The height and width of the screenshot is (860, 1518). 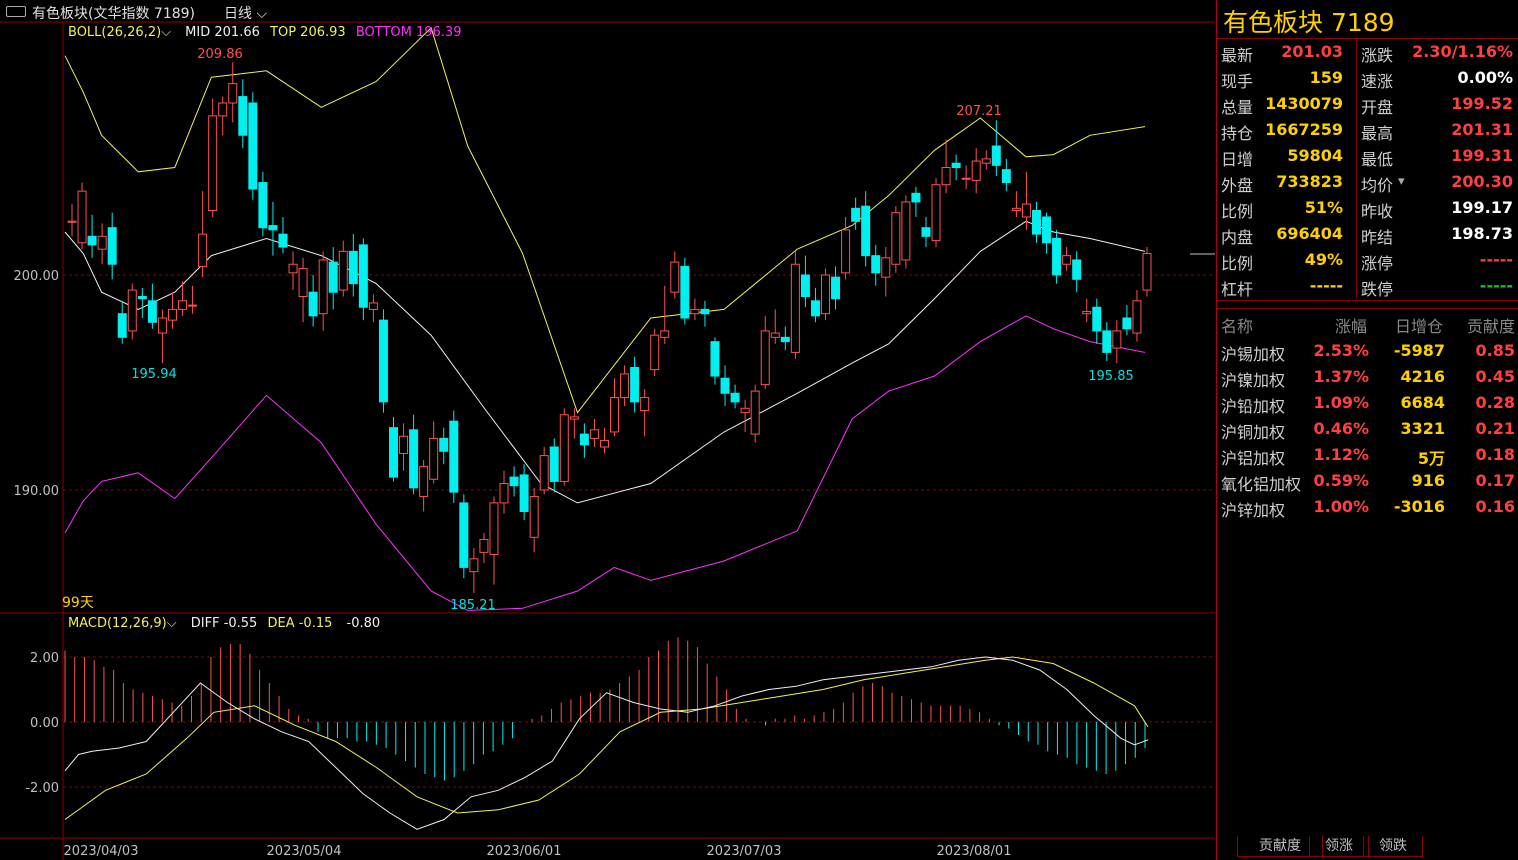 I want to click on quote-label: 现手, so click(x=1237, y=81).